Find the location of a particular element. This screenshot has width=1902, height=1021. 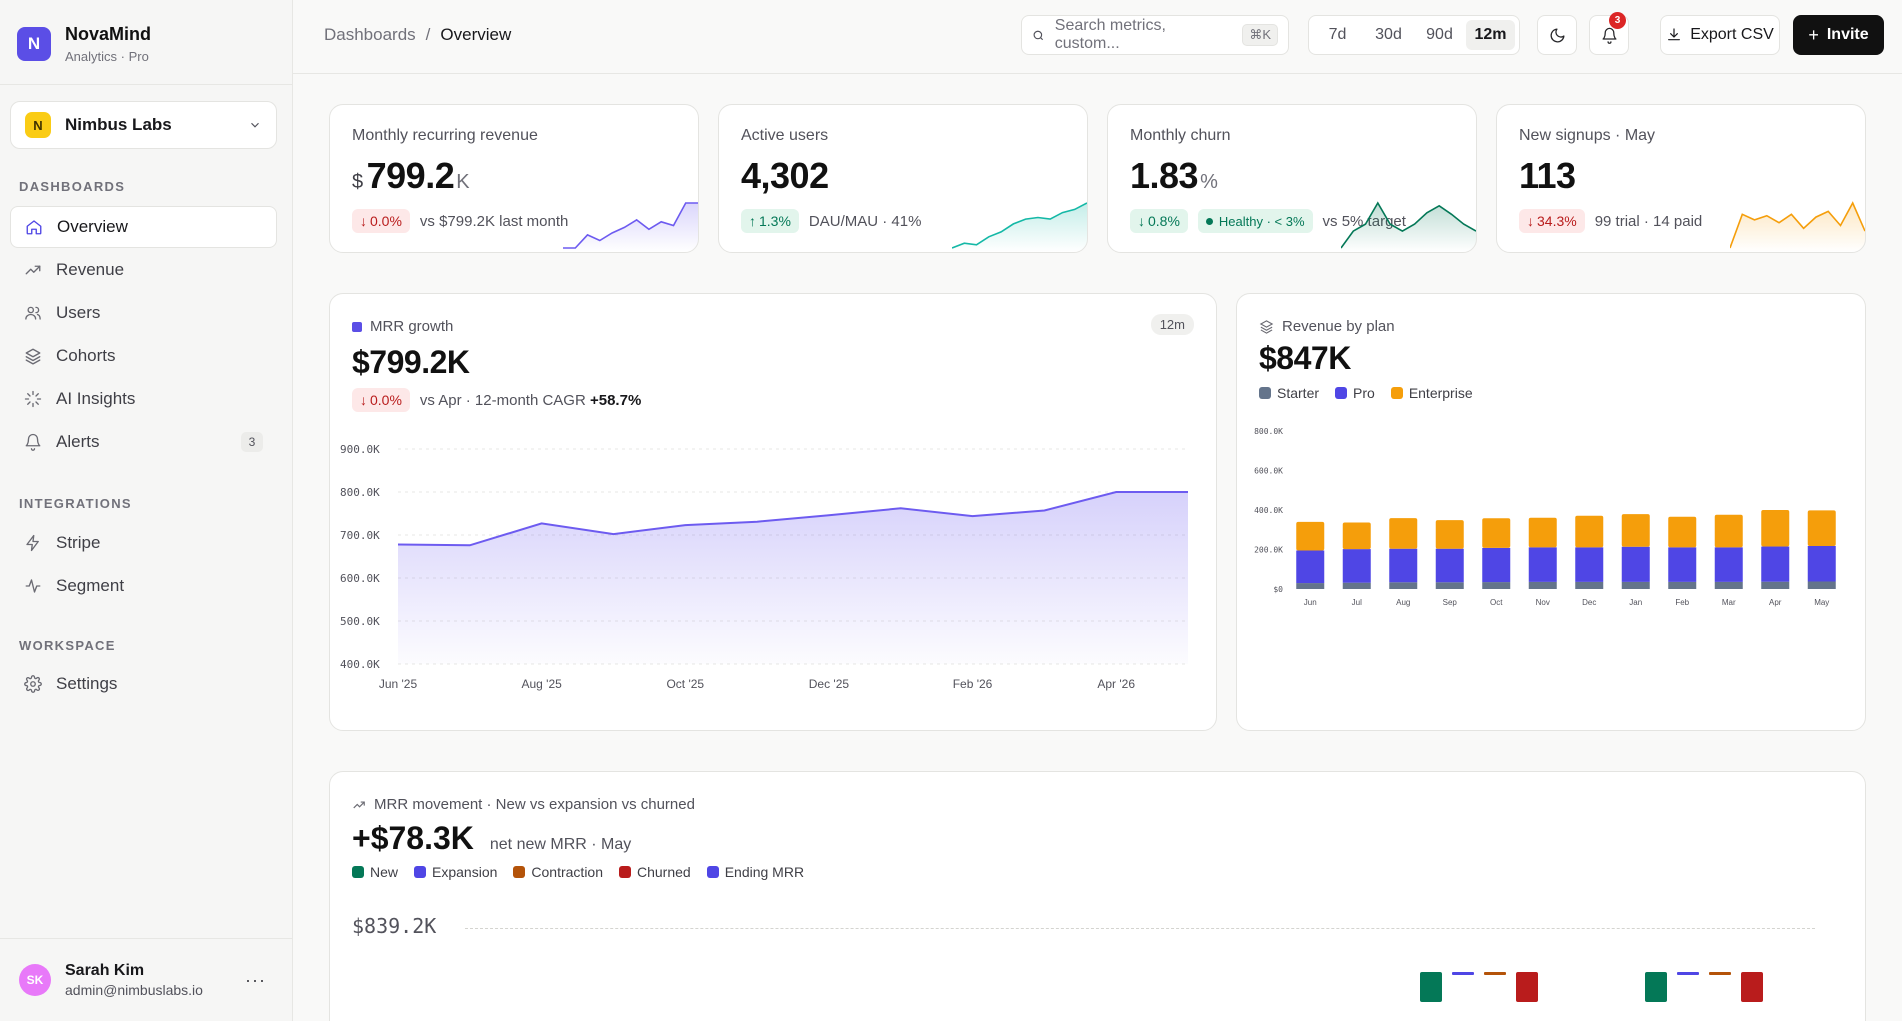

y-tick-label: 700.0K is located at coordinates (360, 535).